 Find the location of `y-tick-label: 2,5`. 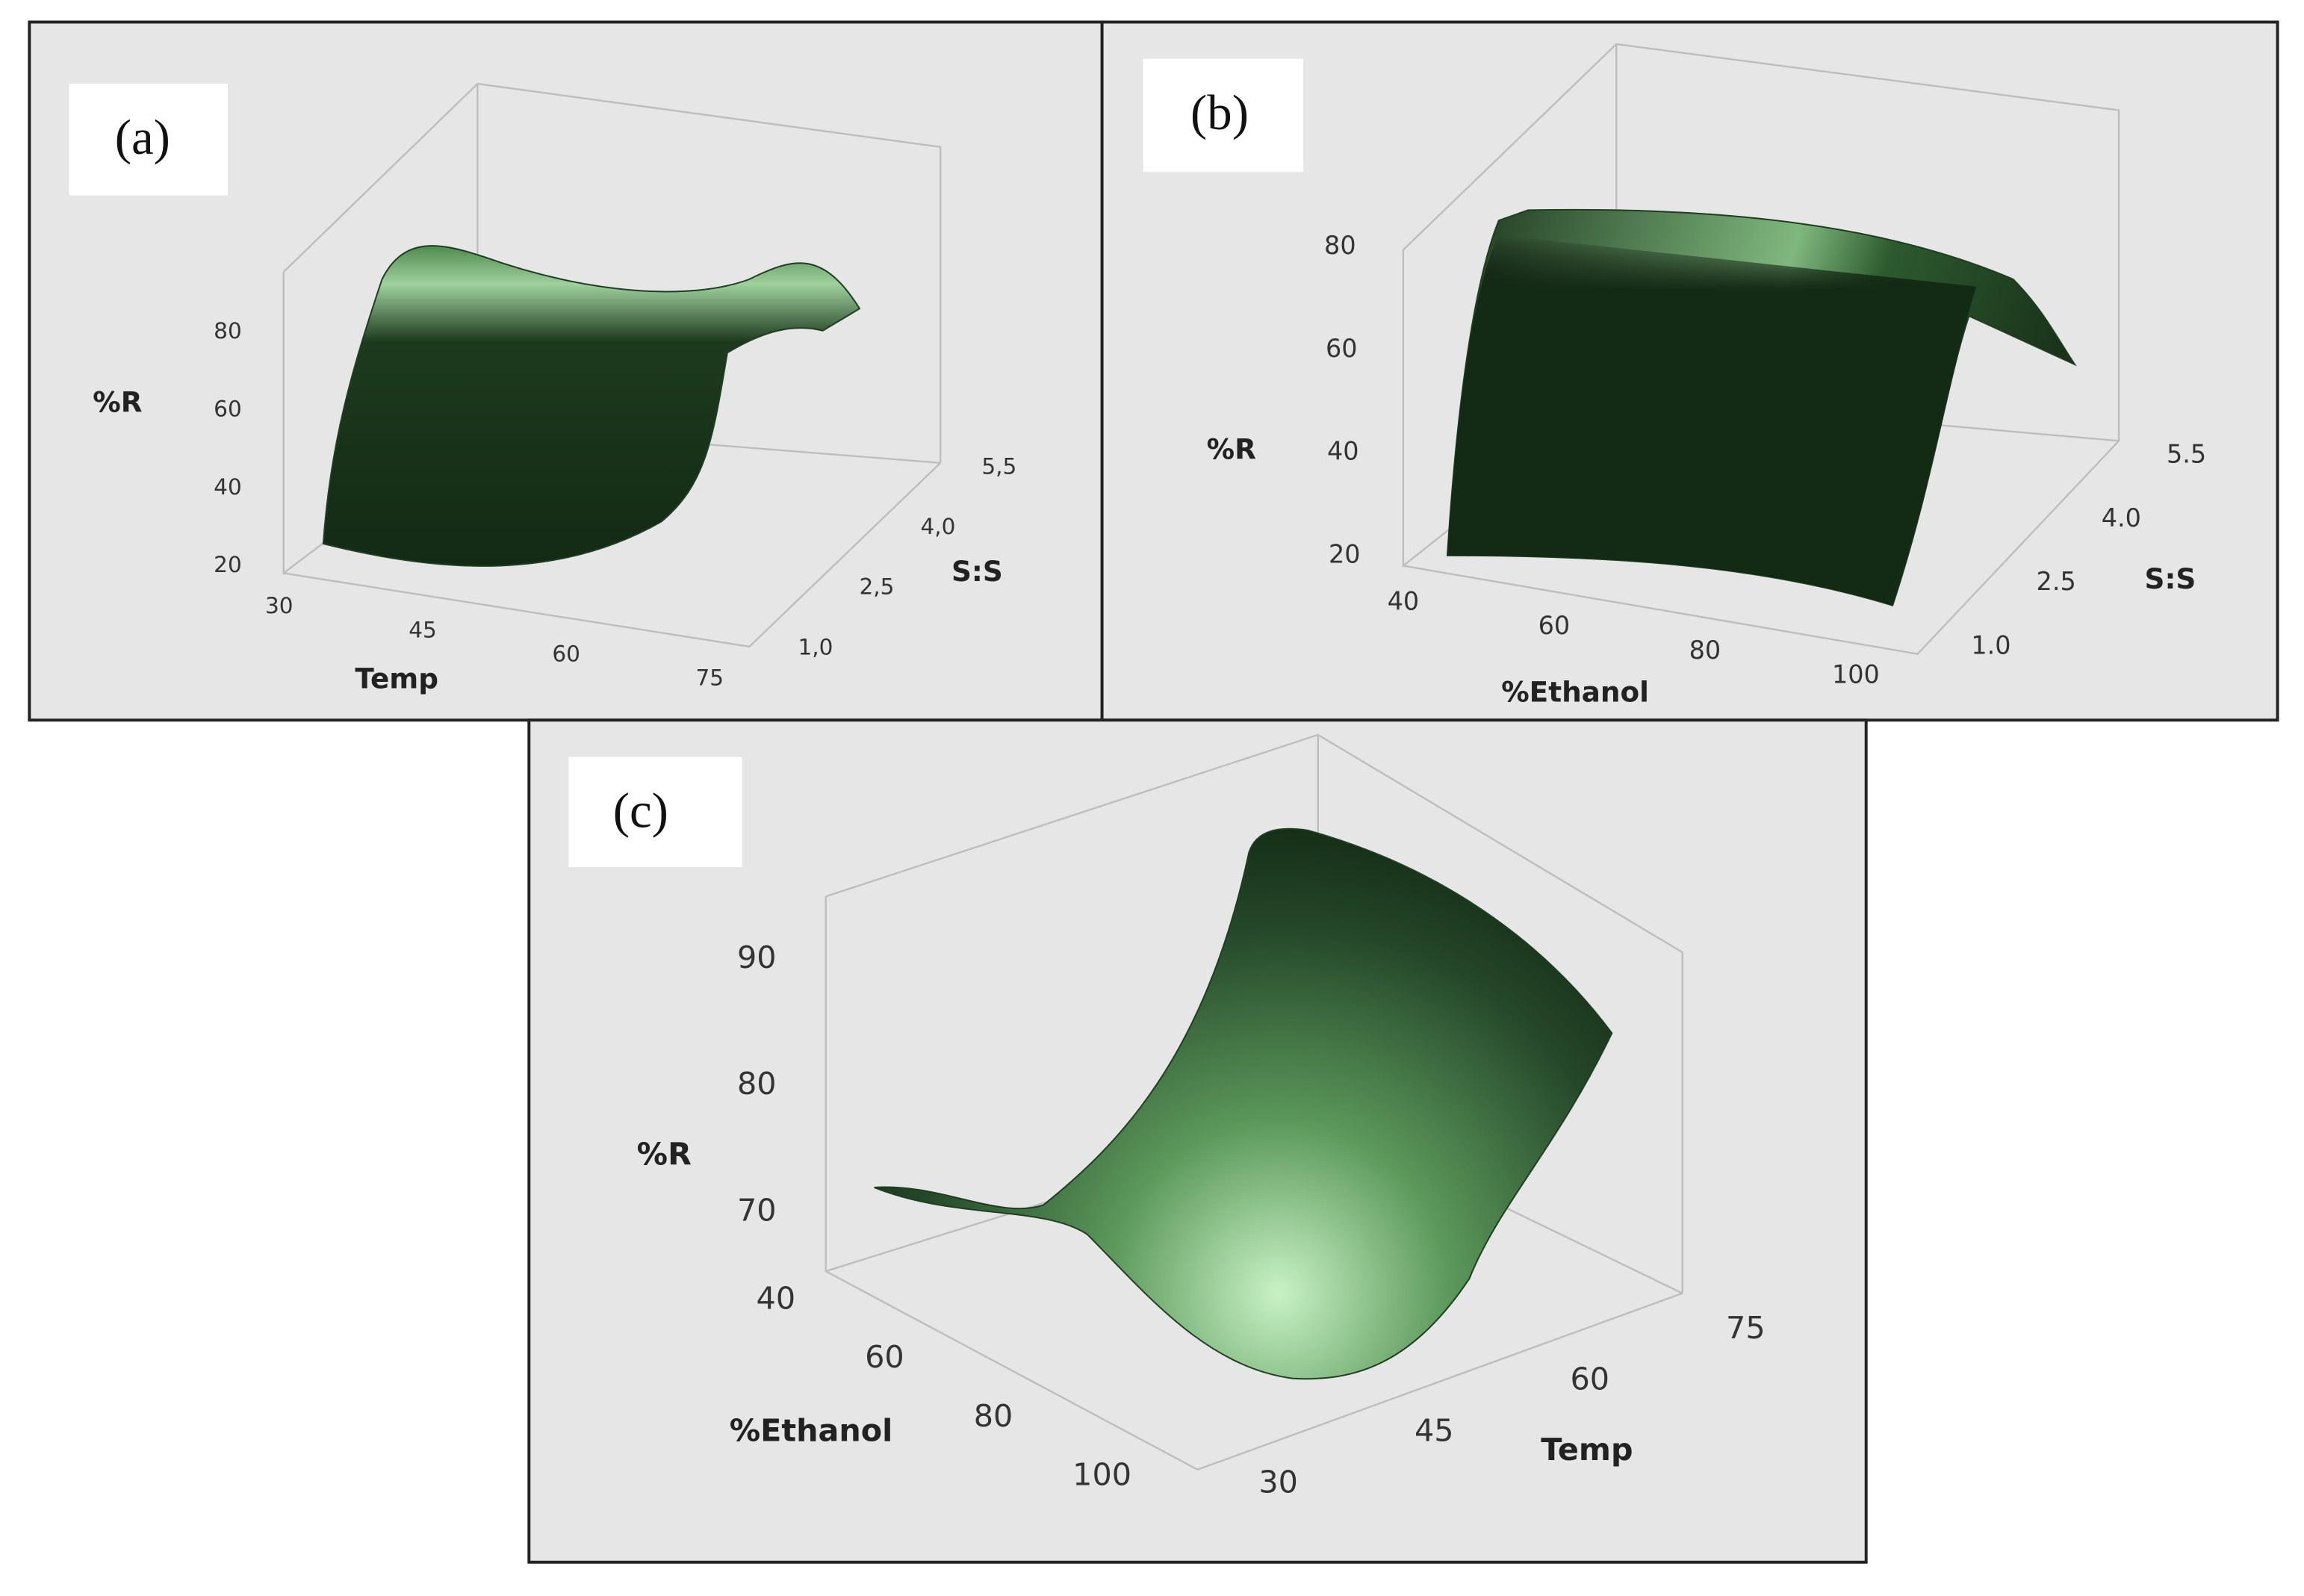

y-tick-label: 2,5 is located at coordinates (876, 587).